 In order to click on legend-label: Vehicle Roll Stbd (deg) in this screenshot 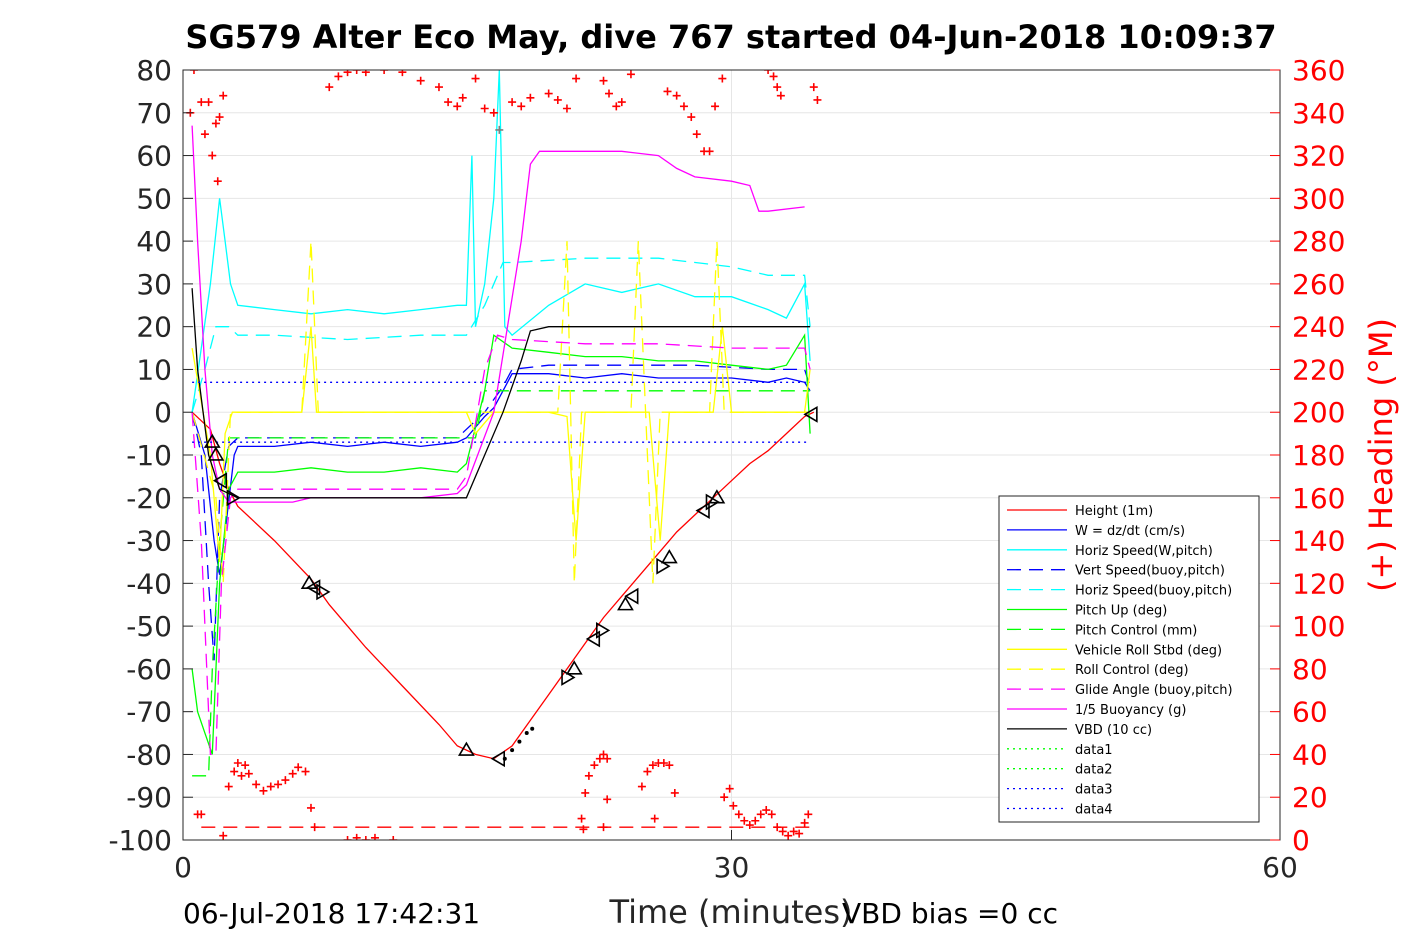, I will do `click(1148, 650)`.